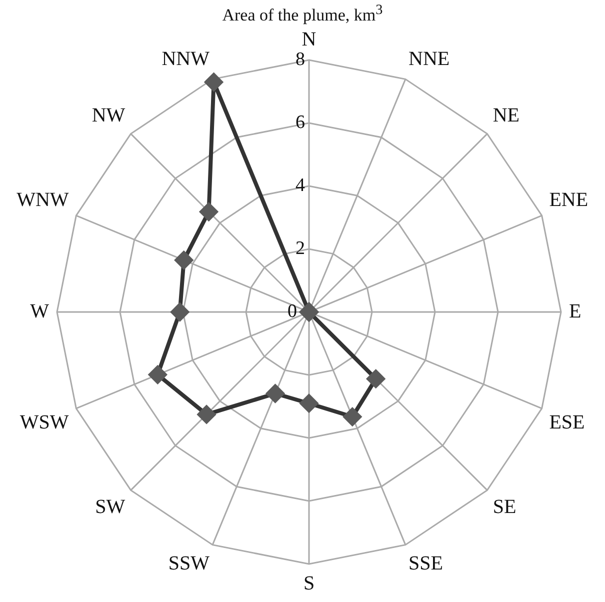 Image resolution: width=605 pixels, height=602 pixels. Describe the element at coordinates (42, 199) in the screenshot. I see `spoke-label: WNW` at that location.